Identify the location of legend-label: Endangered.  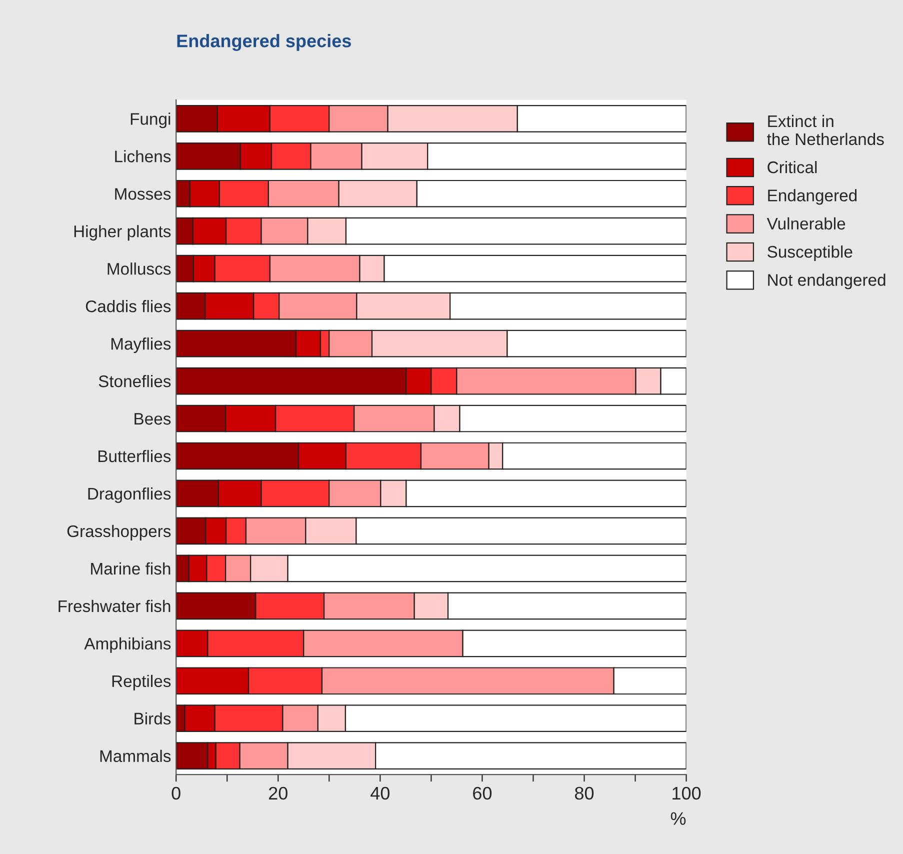
(812, 197).